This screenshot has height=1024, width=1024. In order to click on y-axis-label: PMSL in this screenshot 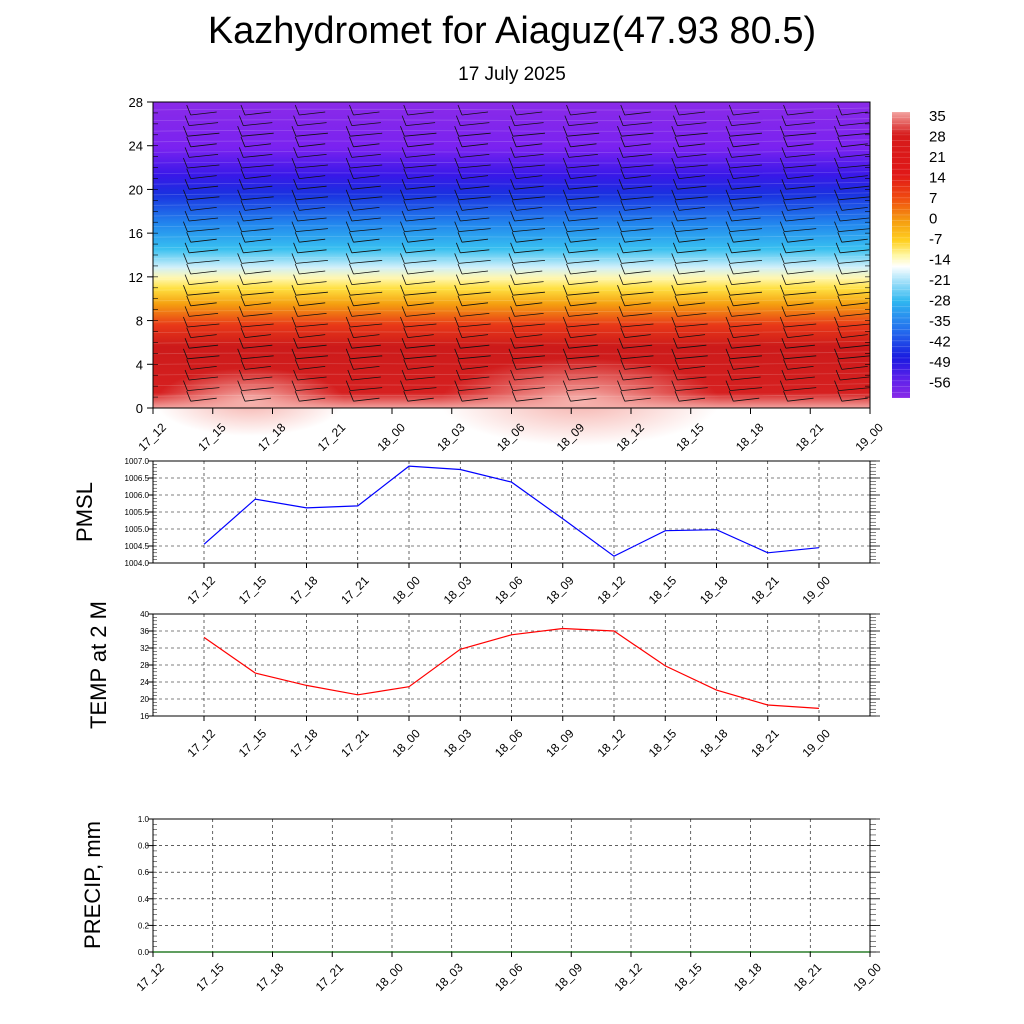, I will do `click(84, 512)`.